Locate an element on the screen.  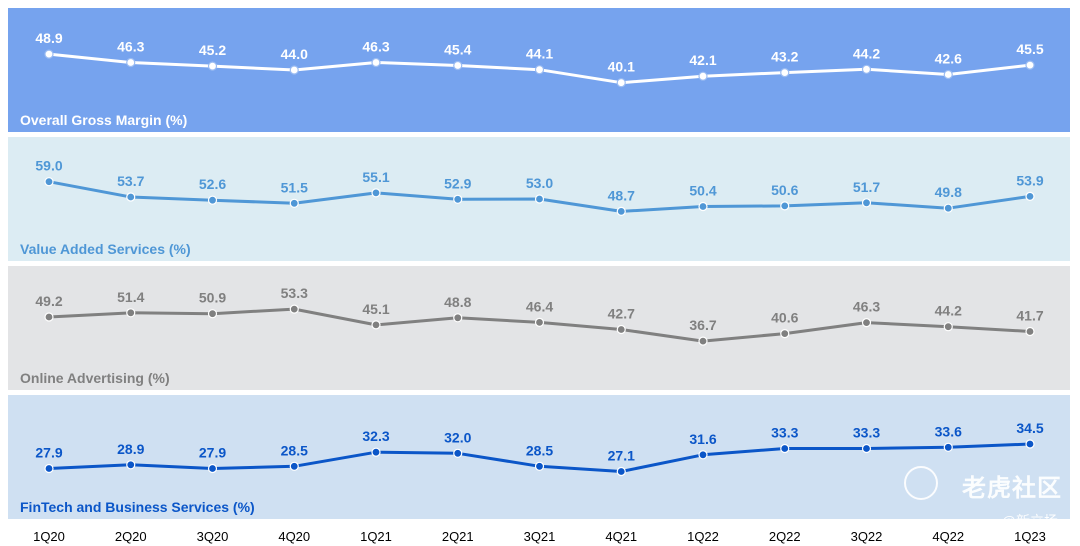
data-label-online-advertising-2q21: 48.8 is located at coordinates (457, 302).